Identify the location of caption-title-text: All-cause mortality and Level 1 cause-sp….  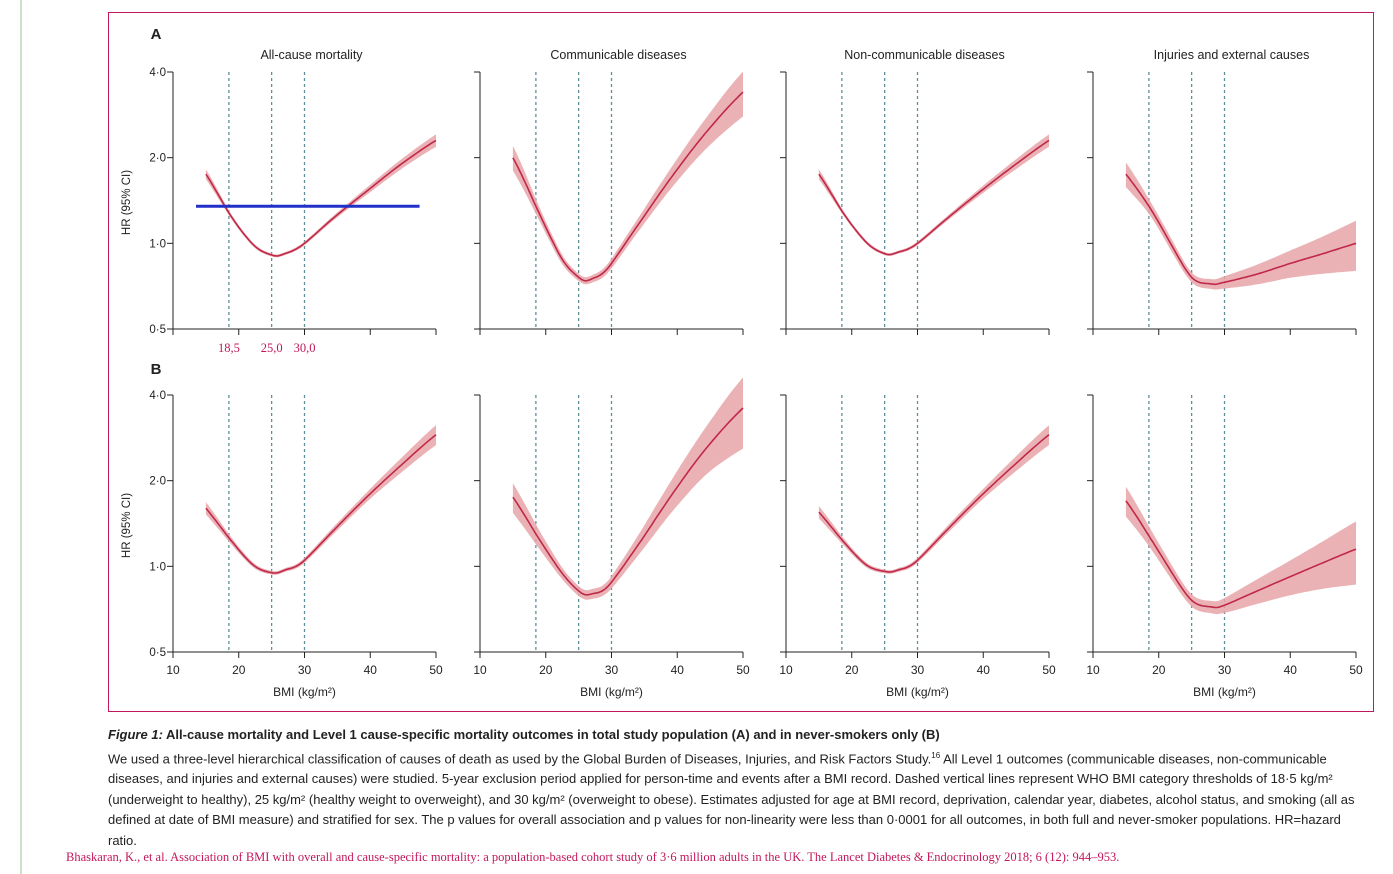
(553, 734).